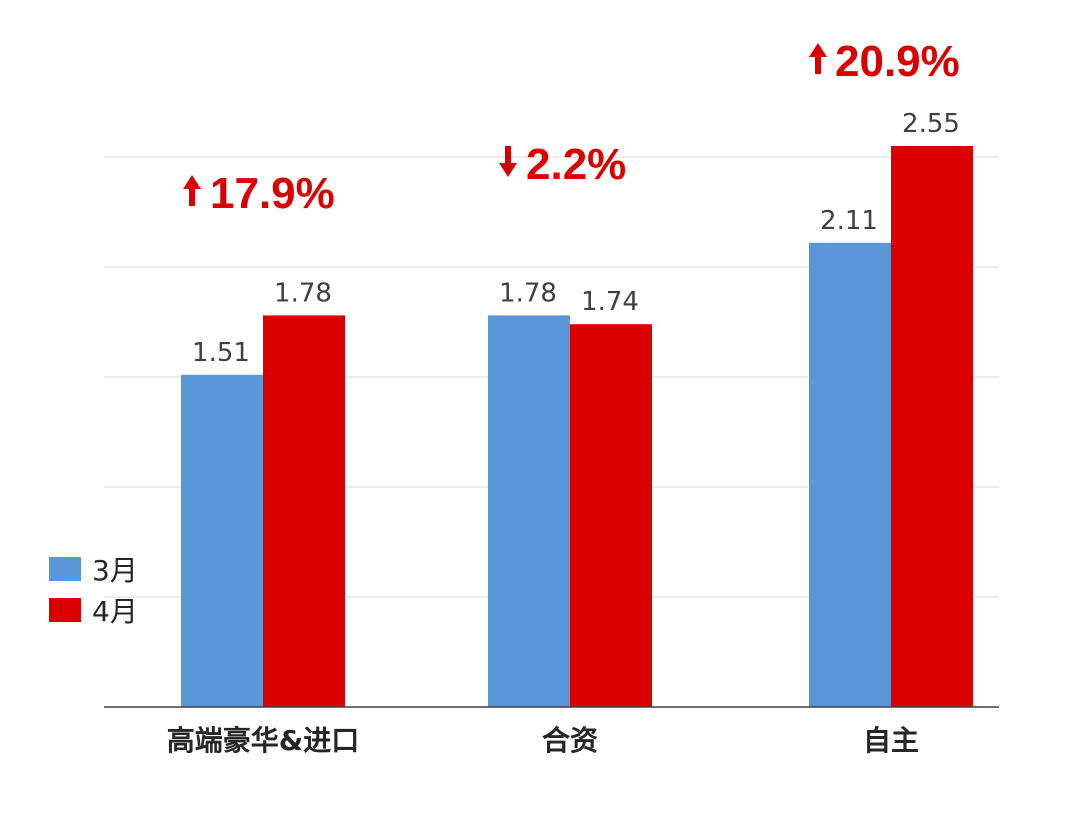 This screenshot has height=834, width=1080. Describe the element at coordinates (850, 475) in the screenshot. I see `bar-3月-自主` at that location.